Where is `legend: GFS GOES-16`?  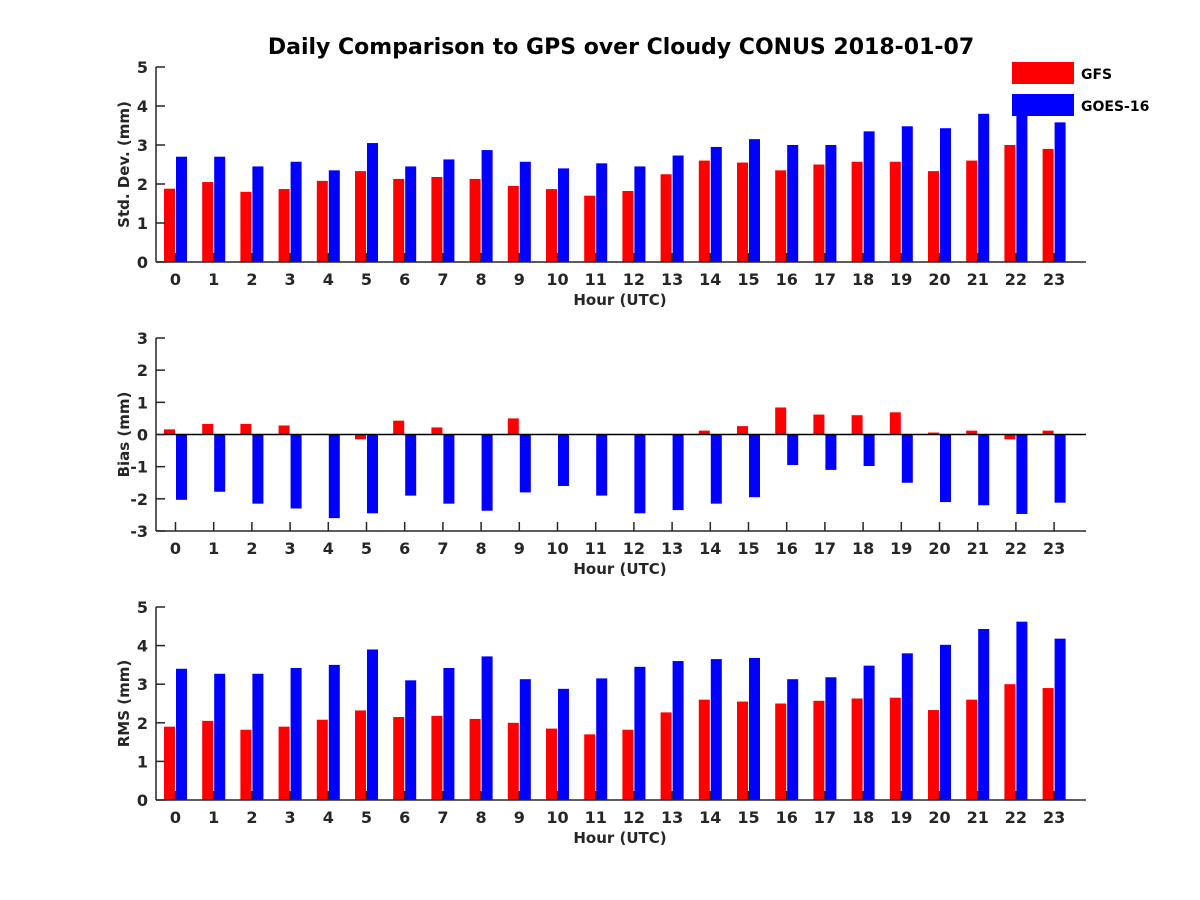
legend: GFS GOES-16 is located at coordinates (1080, 89).